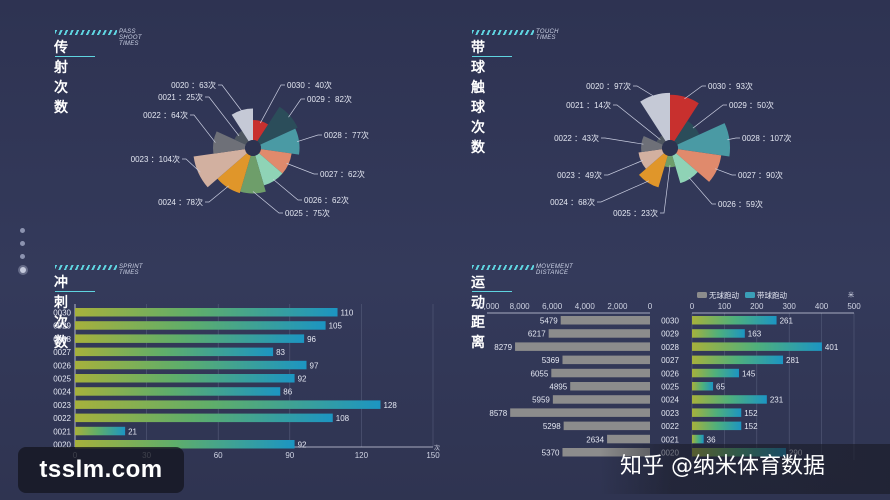 This screenshot has width=890, height=500. What do you see at coordinates (750, 295) in the screenshot?
I see `legend-swatch-with-ball` at bounding box center [750, 295].